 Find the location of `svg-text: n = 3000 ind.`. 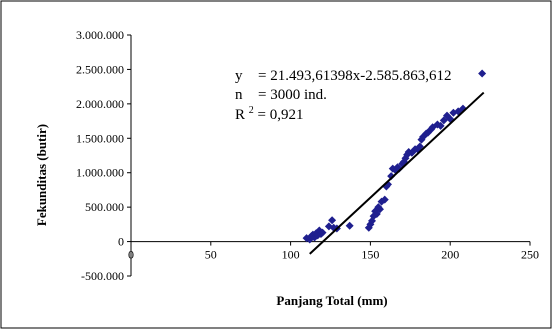

svg-text: n = 3000 ind. is located at coordinates (281, 95).